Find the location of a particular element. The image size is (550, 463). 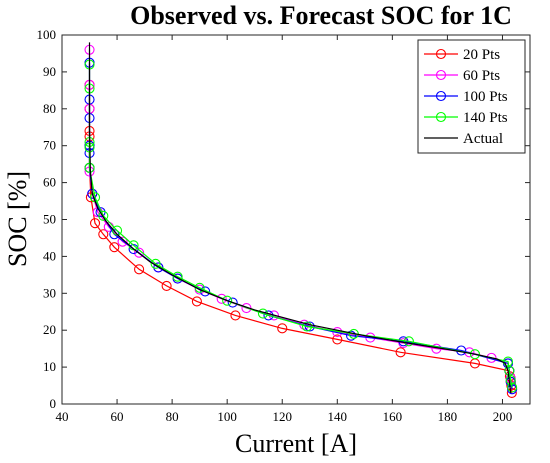

legend-label: 60 Pts is located at coordinates (481, 76).